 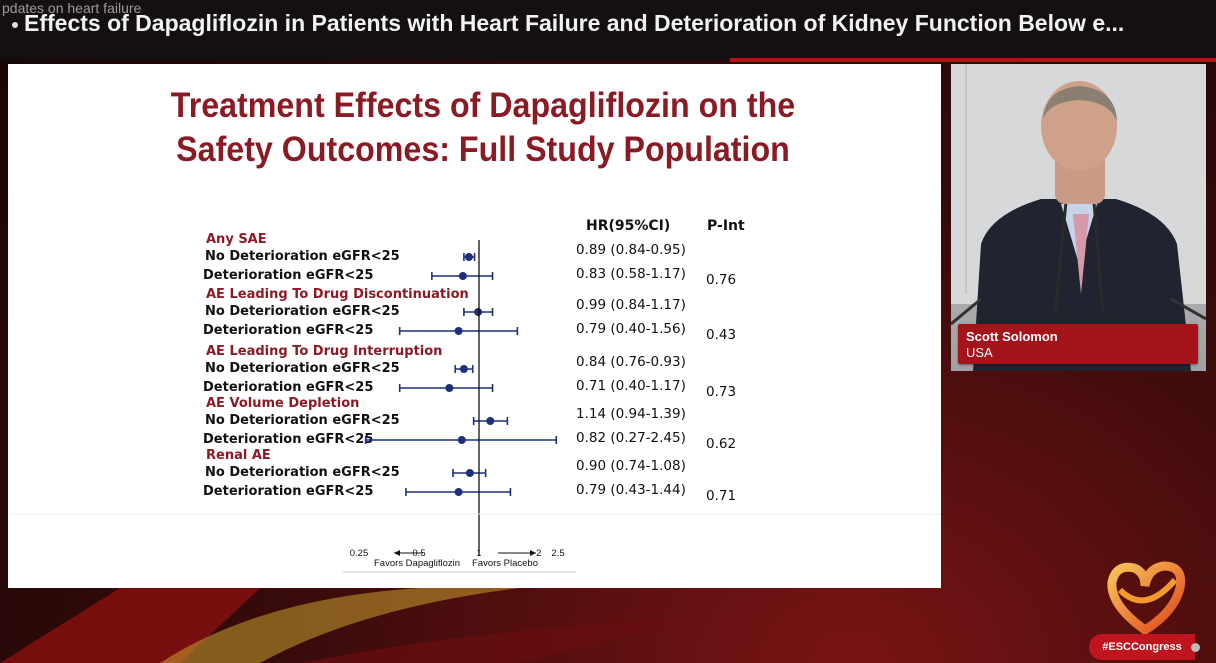 I want to click on speaker-video, so click(x=1078, y=217).